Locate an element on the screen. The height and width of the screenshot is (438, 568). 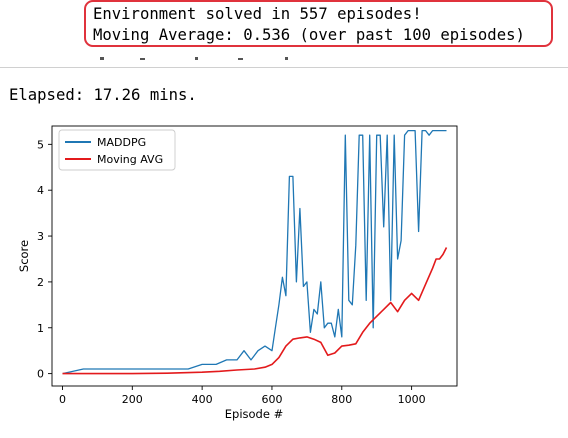
x-tick-label: 1000 is located at coordinates (412, 399).